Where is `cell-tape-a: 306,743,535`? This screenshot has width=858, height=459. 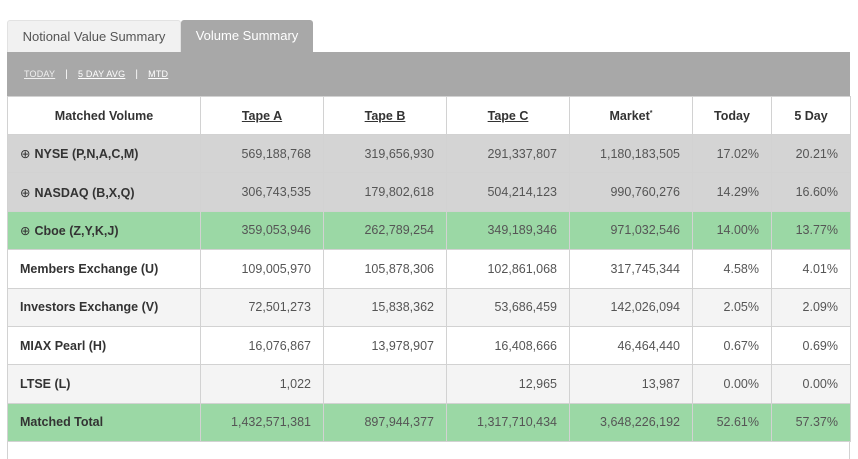 cell-tape-a: 306,743,535 is located at coordinates (262, 192).